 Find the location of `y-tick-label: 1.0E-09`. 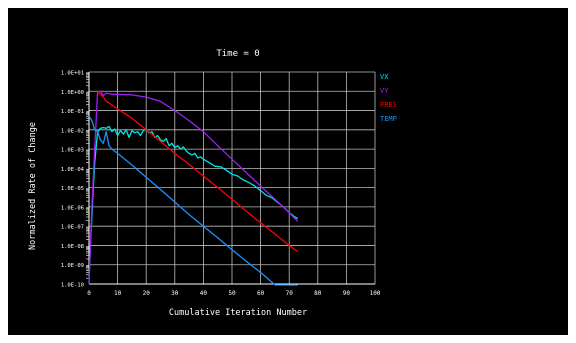

y-tick-label: 1.0E-09 is located at coordinates (72, 266).